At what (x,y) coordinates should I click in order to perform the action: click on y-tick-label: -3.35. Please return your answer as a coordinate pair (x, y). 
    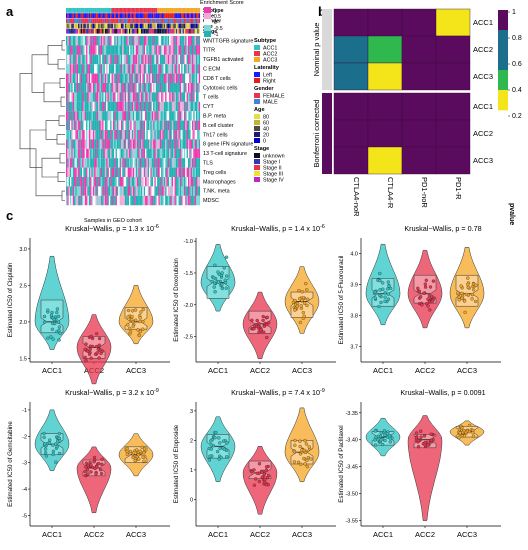
    Looking at the image, I should click on (351, 414).